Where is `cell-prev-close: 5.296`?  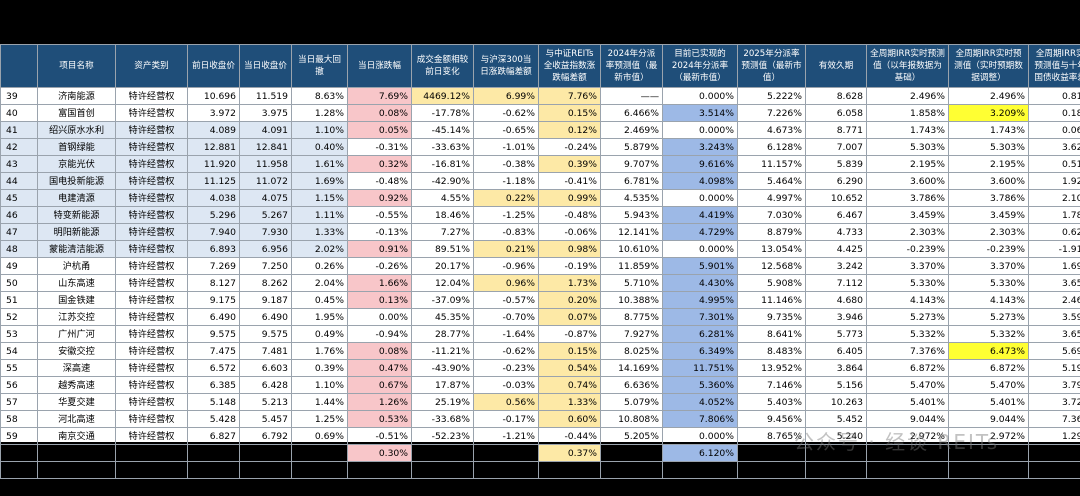
cell-prev-close: 5.296 is located at coordinates (213, 215).